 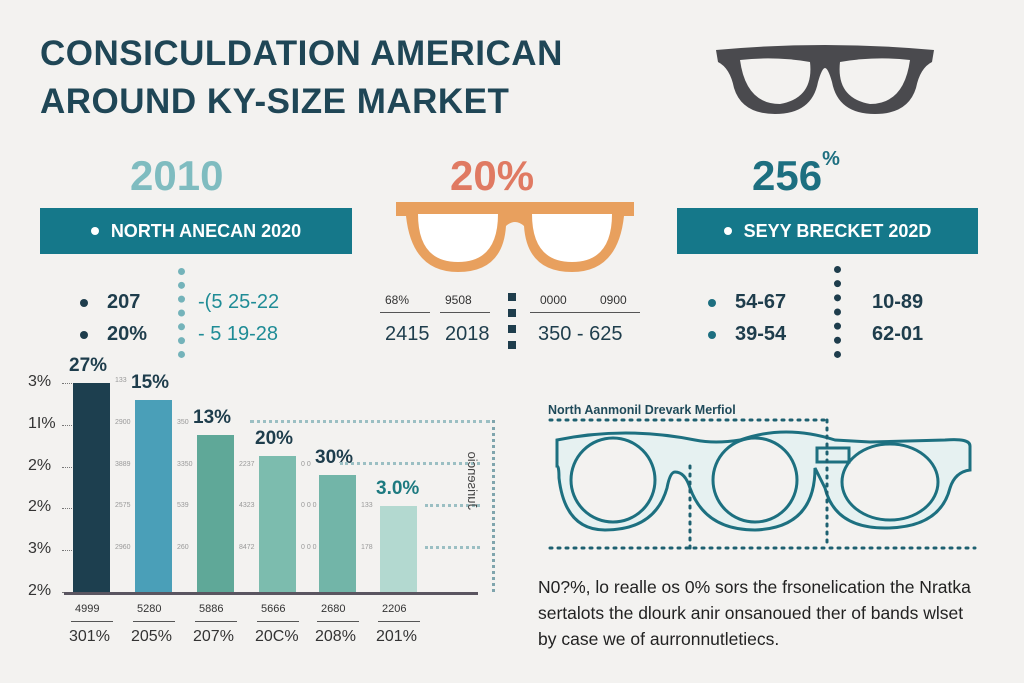 What do you see at coordinates (239, 302) in the screenshot?
I see `left-range-1: -(5 25-22` at bounding box center [239, 302].